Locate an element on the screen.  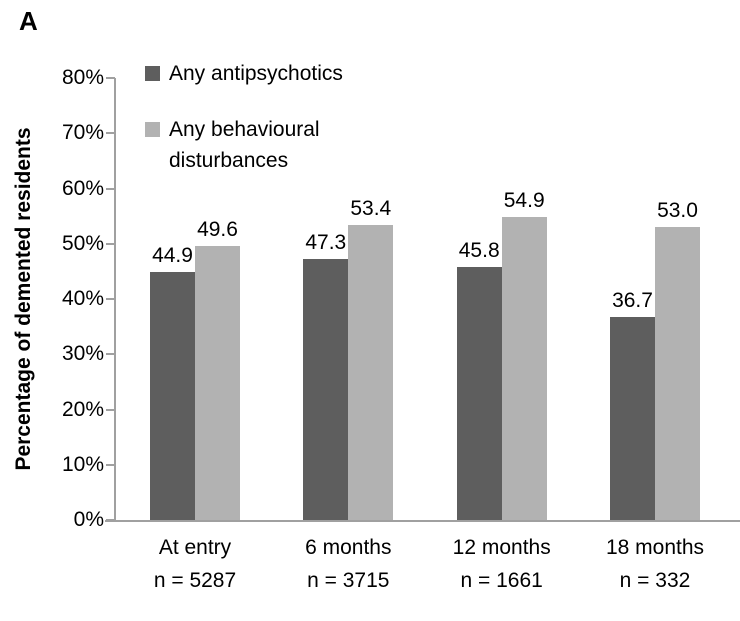
category-label-3: 18 months n = 332 is located at coordinates (655, 564).